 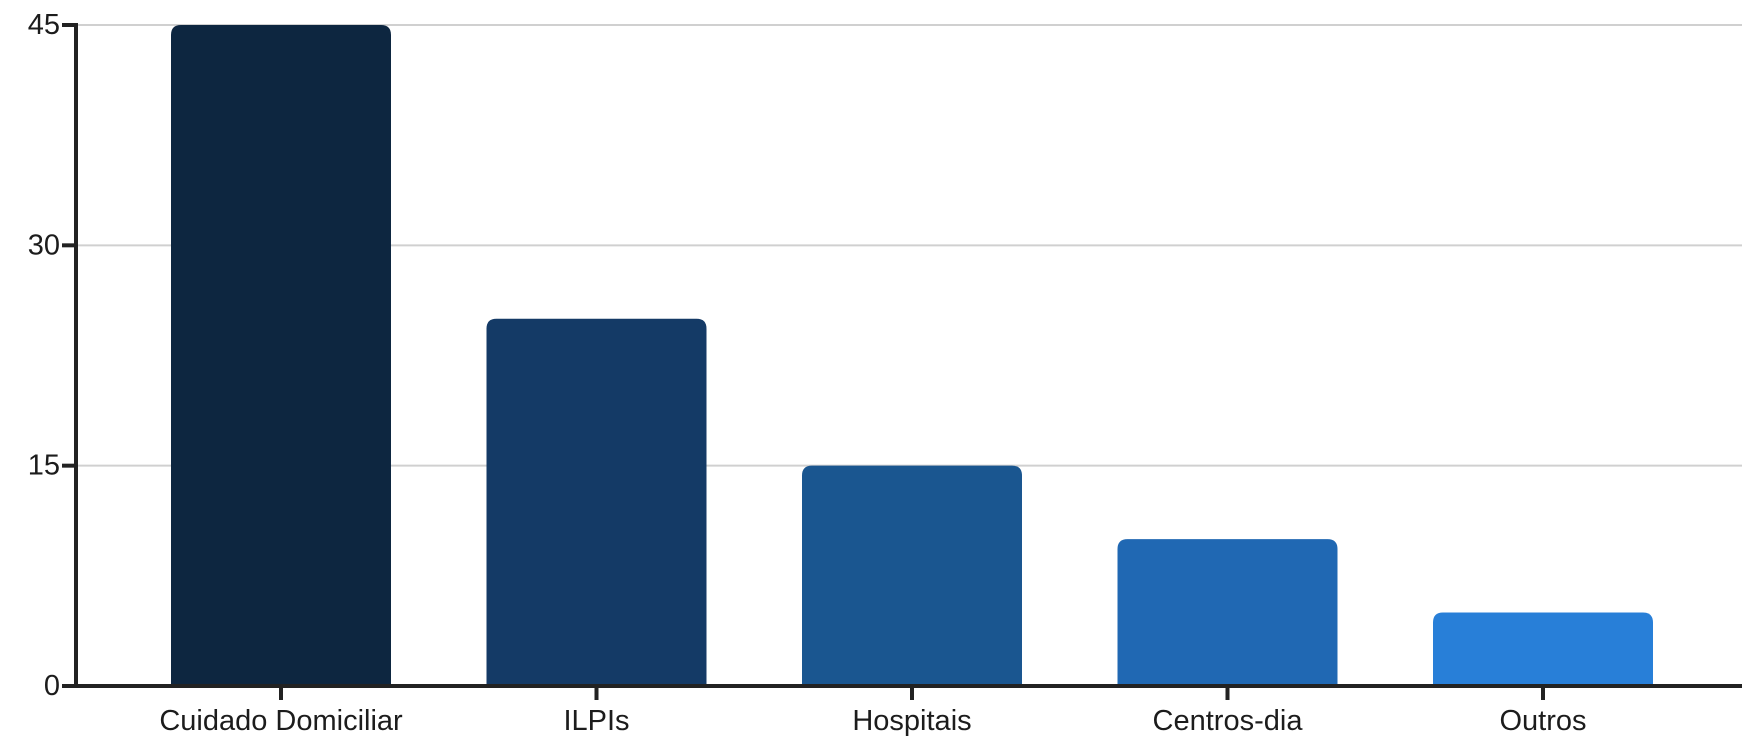 I want to click on y-tick-label-45: 45, so click(x=44, y=25).